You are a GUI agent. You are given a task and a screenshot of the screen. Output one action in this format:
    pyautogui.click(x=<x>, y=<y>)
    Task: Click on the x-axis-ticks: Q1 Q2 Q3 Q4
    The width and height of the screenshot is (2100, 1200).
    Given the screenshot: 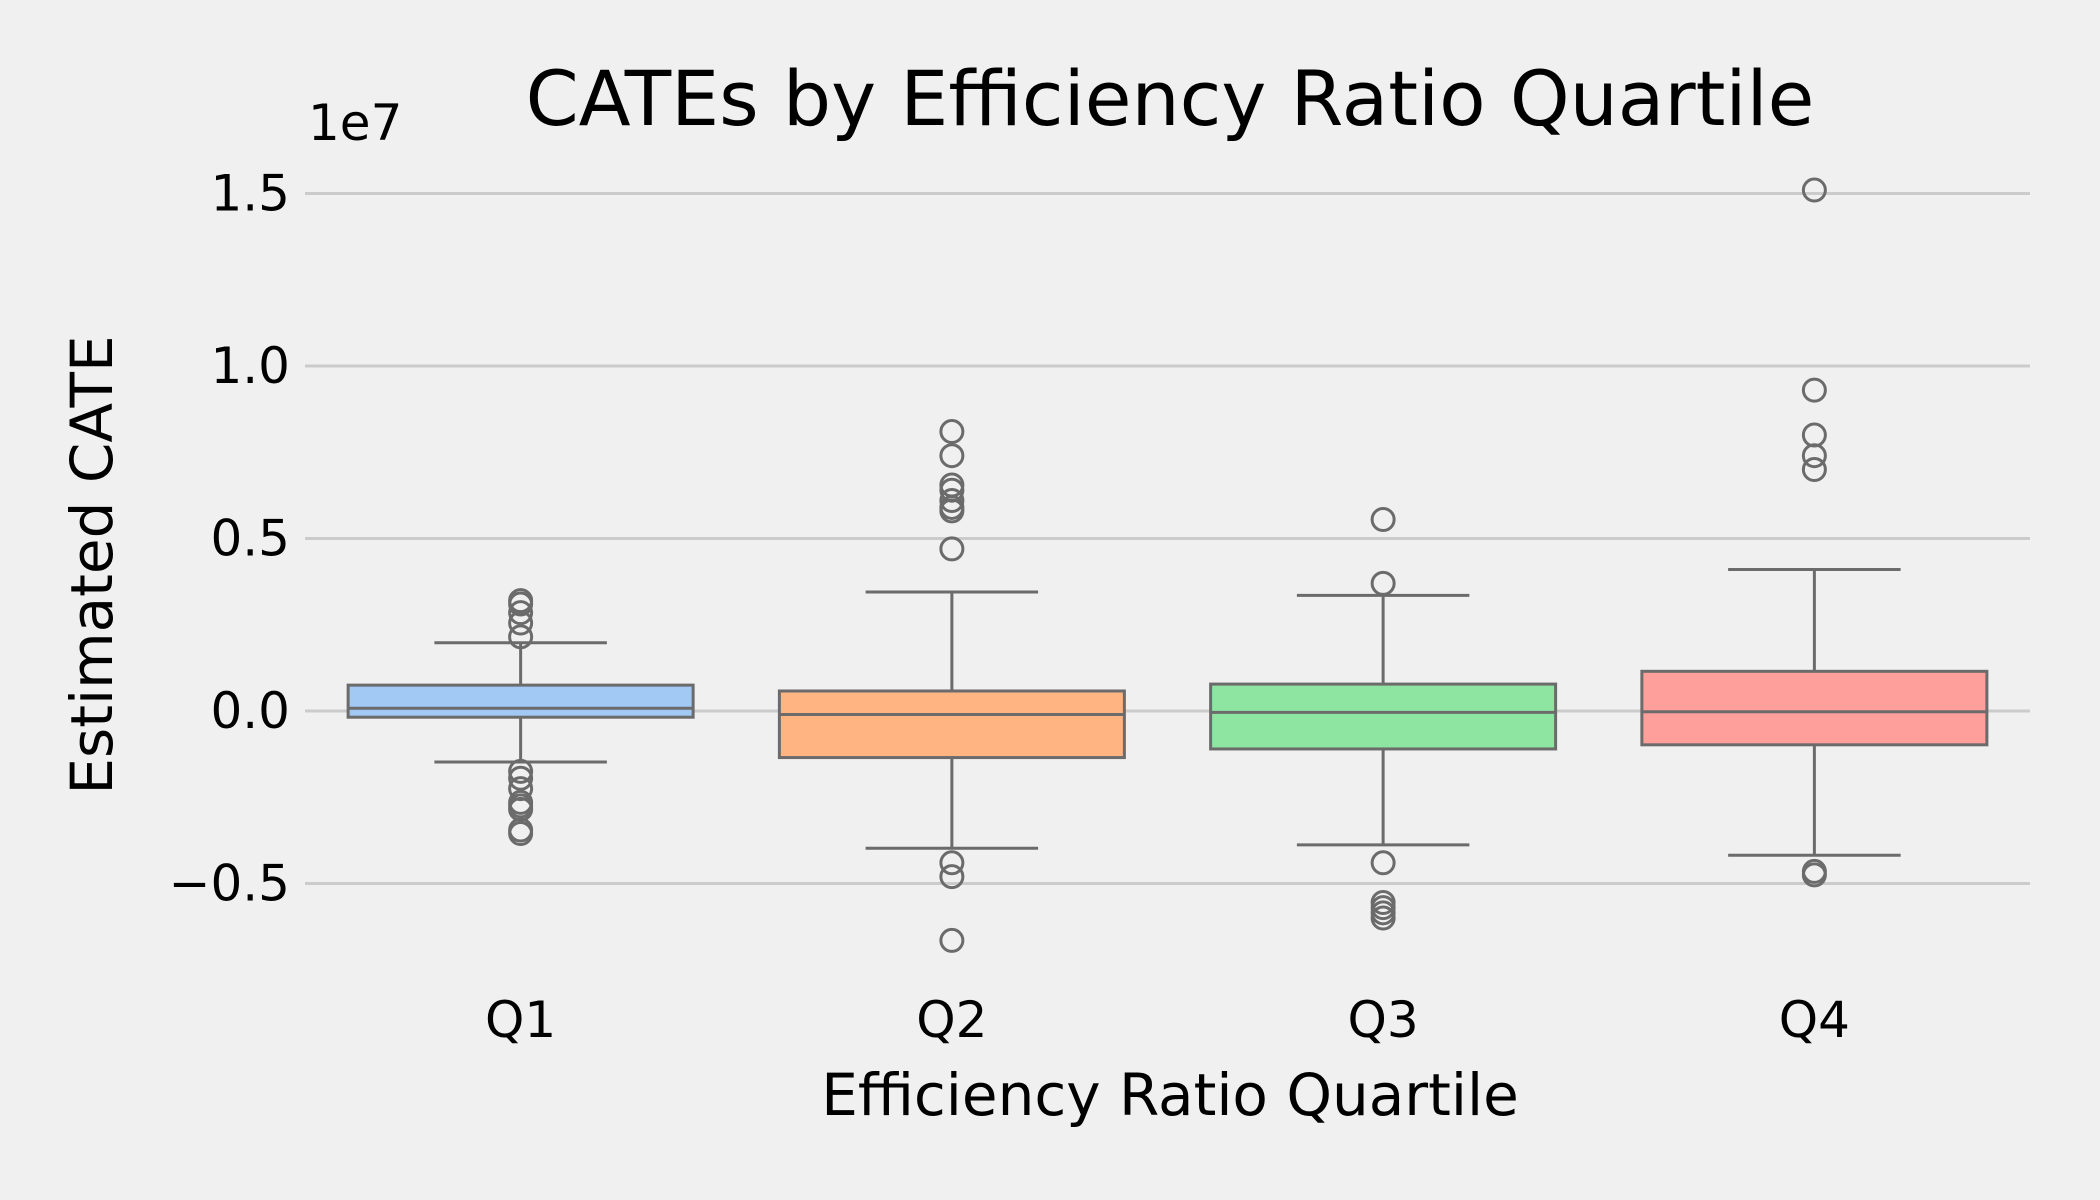 What is the action you would take?
    pyautogui.click(x=1167, y=1020)
    